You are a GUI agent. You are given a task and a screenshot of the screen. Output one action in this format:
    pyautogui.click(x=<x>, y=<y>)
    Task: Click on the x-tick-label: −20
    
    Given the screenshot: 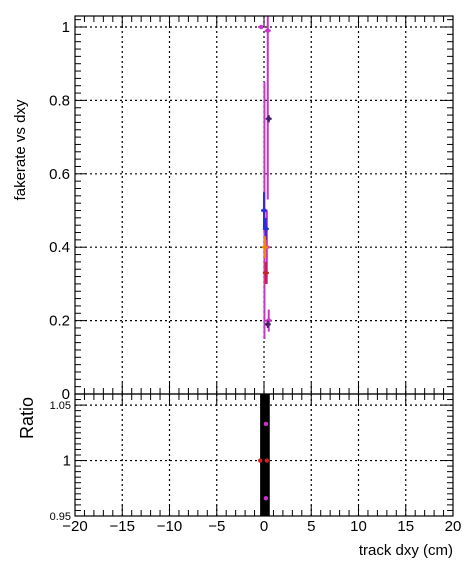 What is the action you would take?
    pyautogui.click(x=74, y=526)
    